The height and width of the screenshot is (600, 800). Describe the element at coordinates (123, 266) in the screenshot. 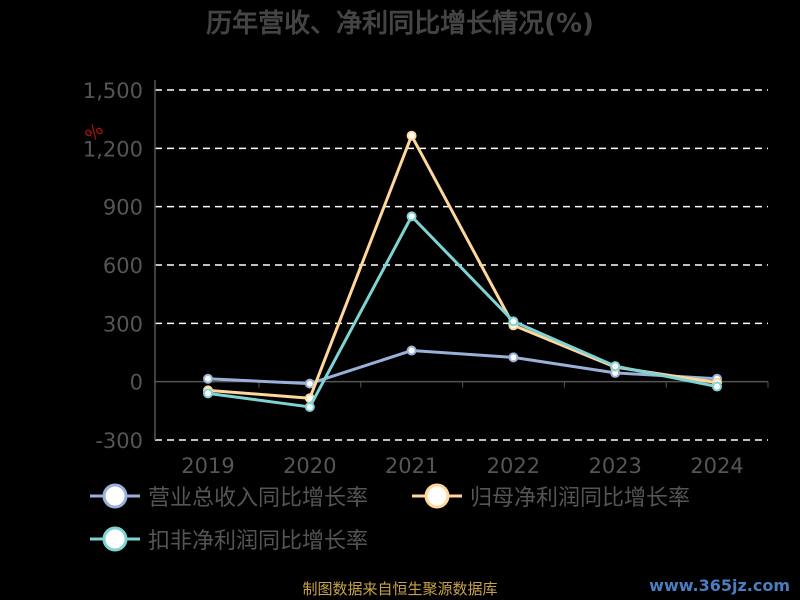

I see `y-tick-label: 600` at that location.